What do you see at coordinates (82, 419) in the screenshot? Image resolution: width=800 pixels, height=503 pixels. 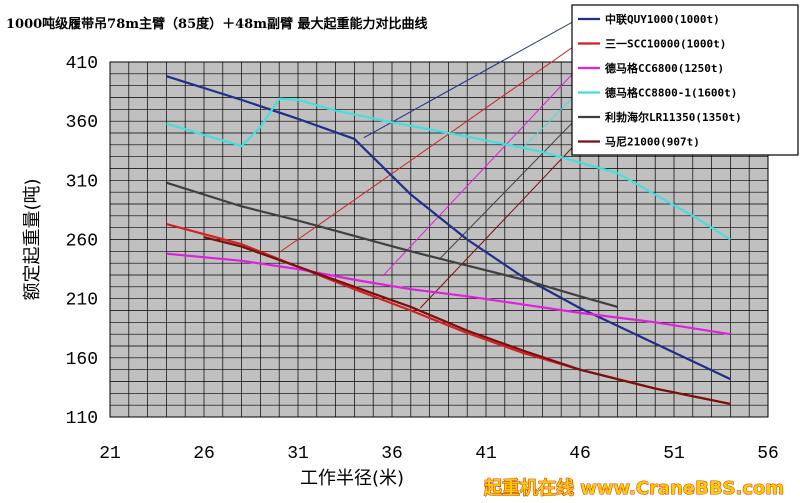 I see `y-tick-label: 110` at bounding box center [82, 419].